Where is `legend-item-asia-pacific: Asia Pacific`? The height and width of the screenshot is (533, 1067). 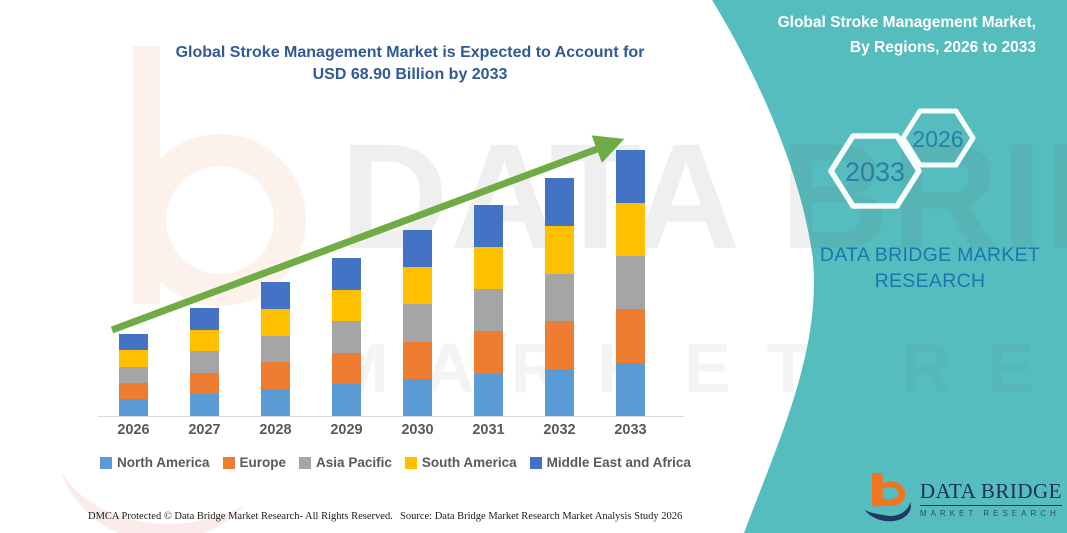
legend-item-asia-pacific: Asia Pacific is located at coordinates (345, 462).